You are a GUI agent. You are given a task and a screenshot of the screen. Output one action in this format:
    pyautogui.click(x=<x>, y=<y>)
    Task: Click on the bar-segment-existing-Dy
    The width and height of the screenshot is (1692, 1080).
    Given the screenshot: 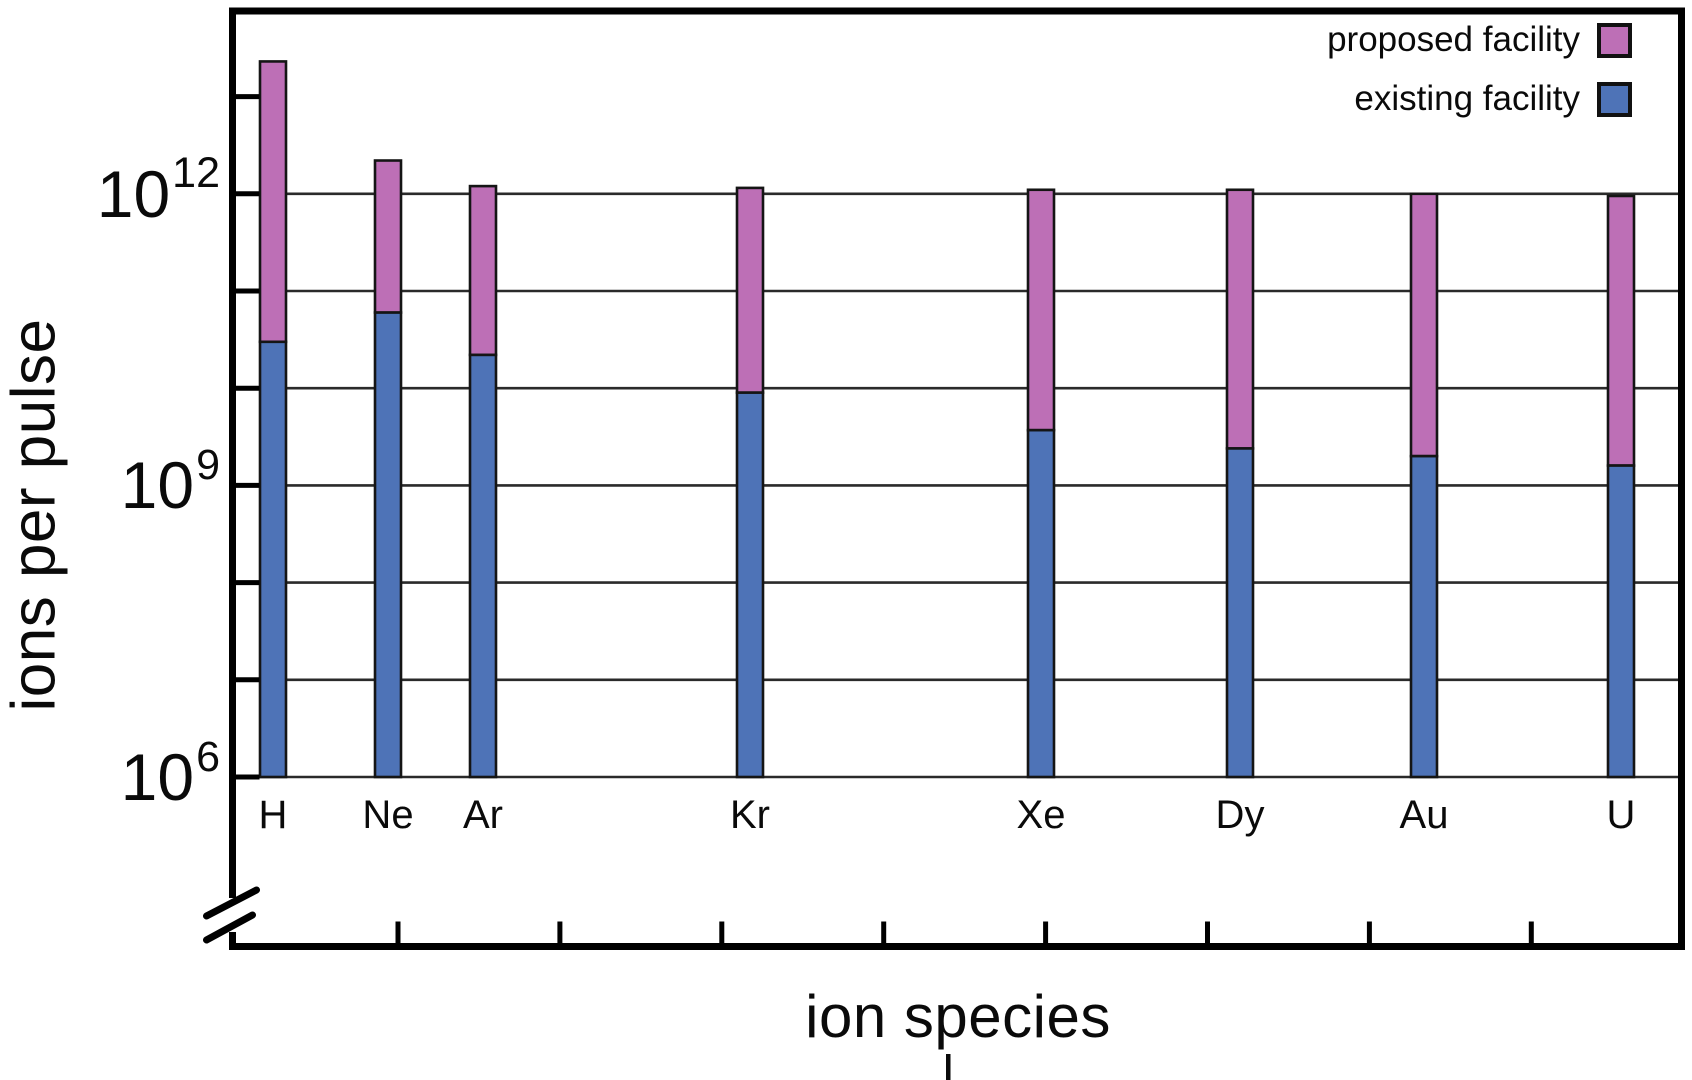 What is the action you would take?
    pyautogui.click(x=1240, y=613)
    